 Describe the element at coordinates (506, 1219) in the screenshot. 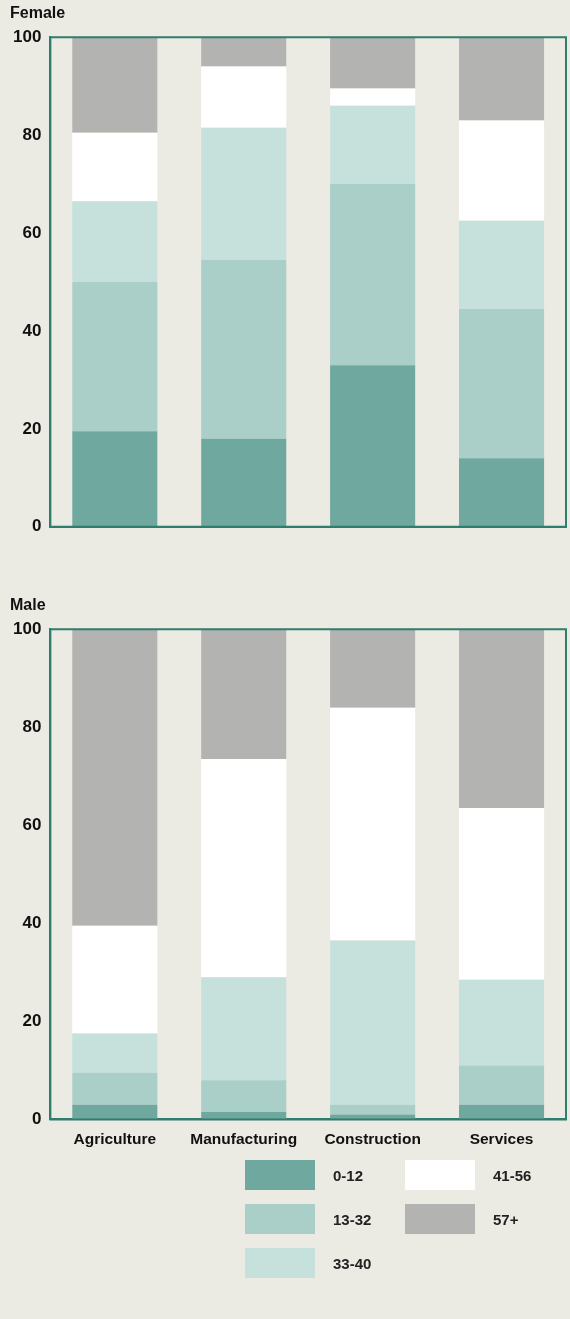

I see `legend-label: 57+` at that location.